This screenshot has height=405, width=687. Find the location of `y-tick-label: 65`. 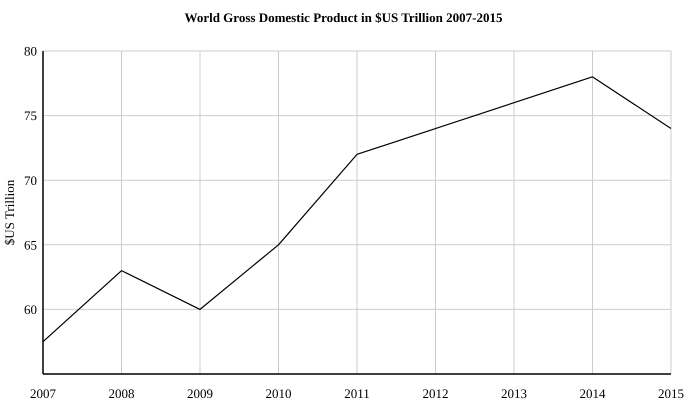

y-tick-label: 65 is located at coordinates (30, 244).